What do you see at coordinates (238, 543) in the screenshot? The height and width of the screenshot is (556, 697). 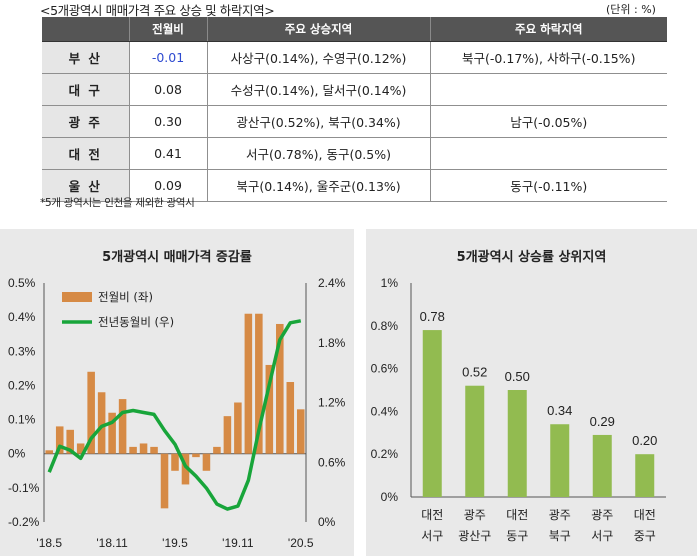 I see `x-tick-label: '19.11` at bounding box center [238, 543].